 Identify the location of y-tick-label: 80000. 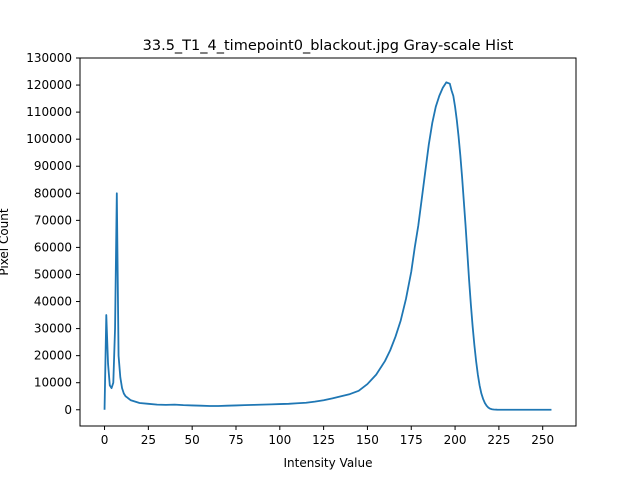
(53, 193).